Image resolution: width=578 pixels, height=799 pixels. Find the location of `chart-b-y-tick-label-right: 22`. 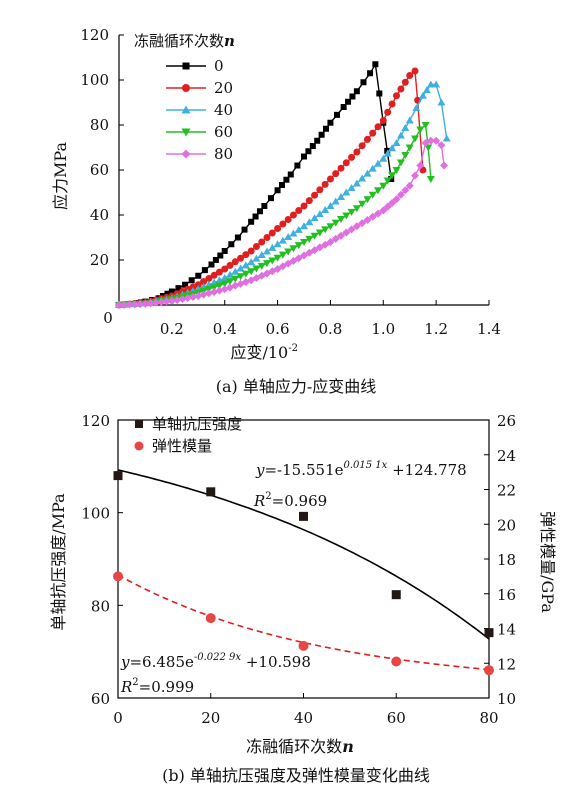

chart-b-y-tick-label-right: 22 is located at coordinates (506, 491).